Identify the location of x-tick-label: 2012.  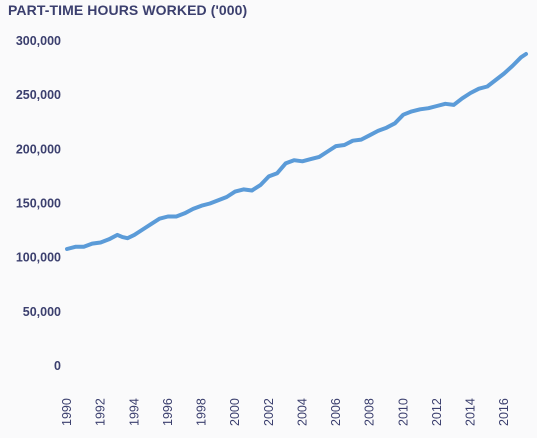
(437, 412).